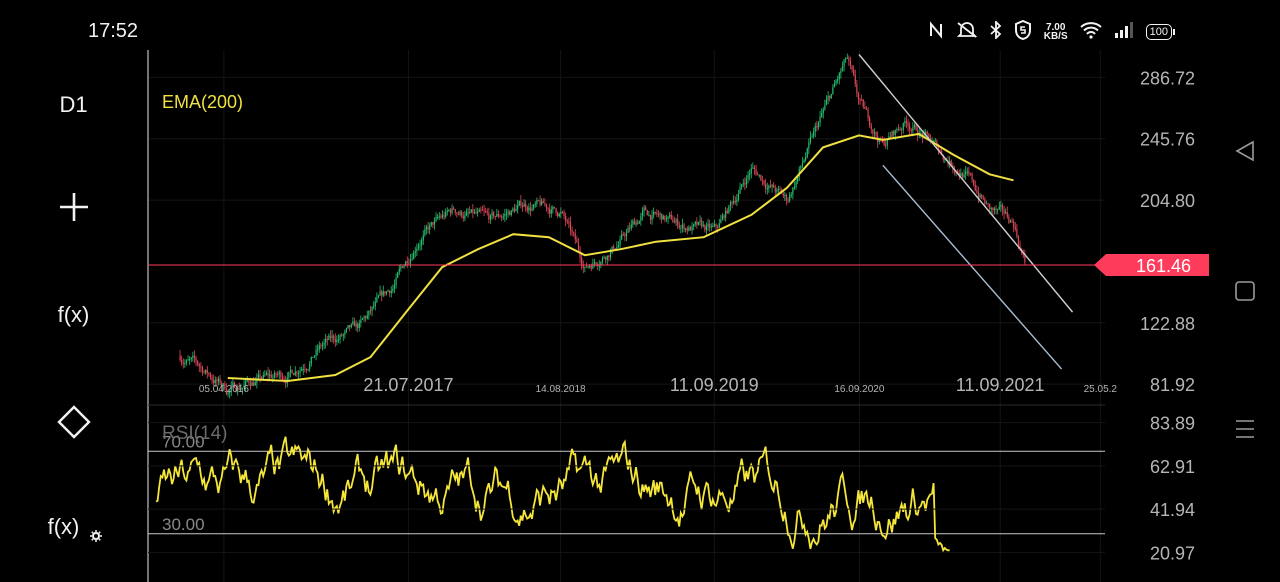 The height and width of the screenshot is (582, 1280). Describe the element at coordinates (1023, 31) in the screenshot. I see `shield-icon` at that location.